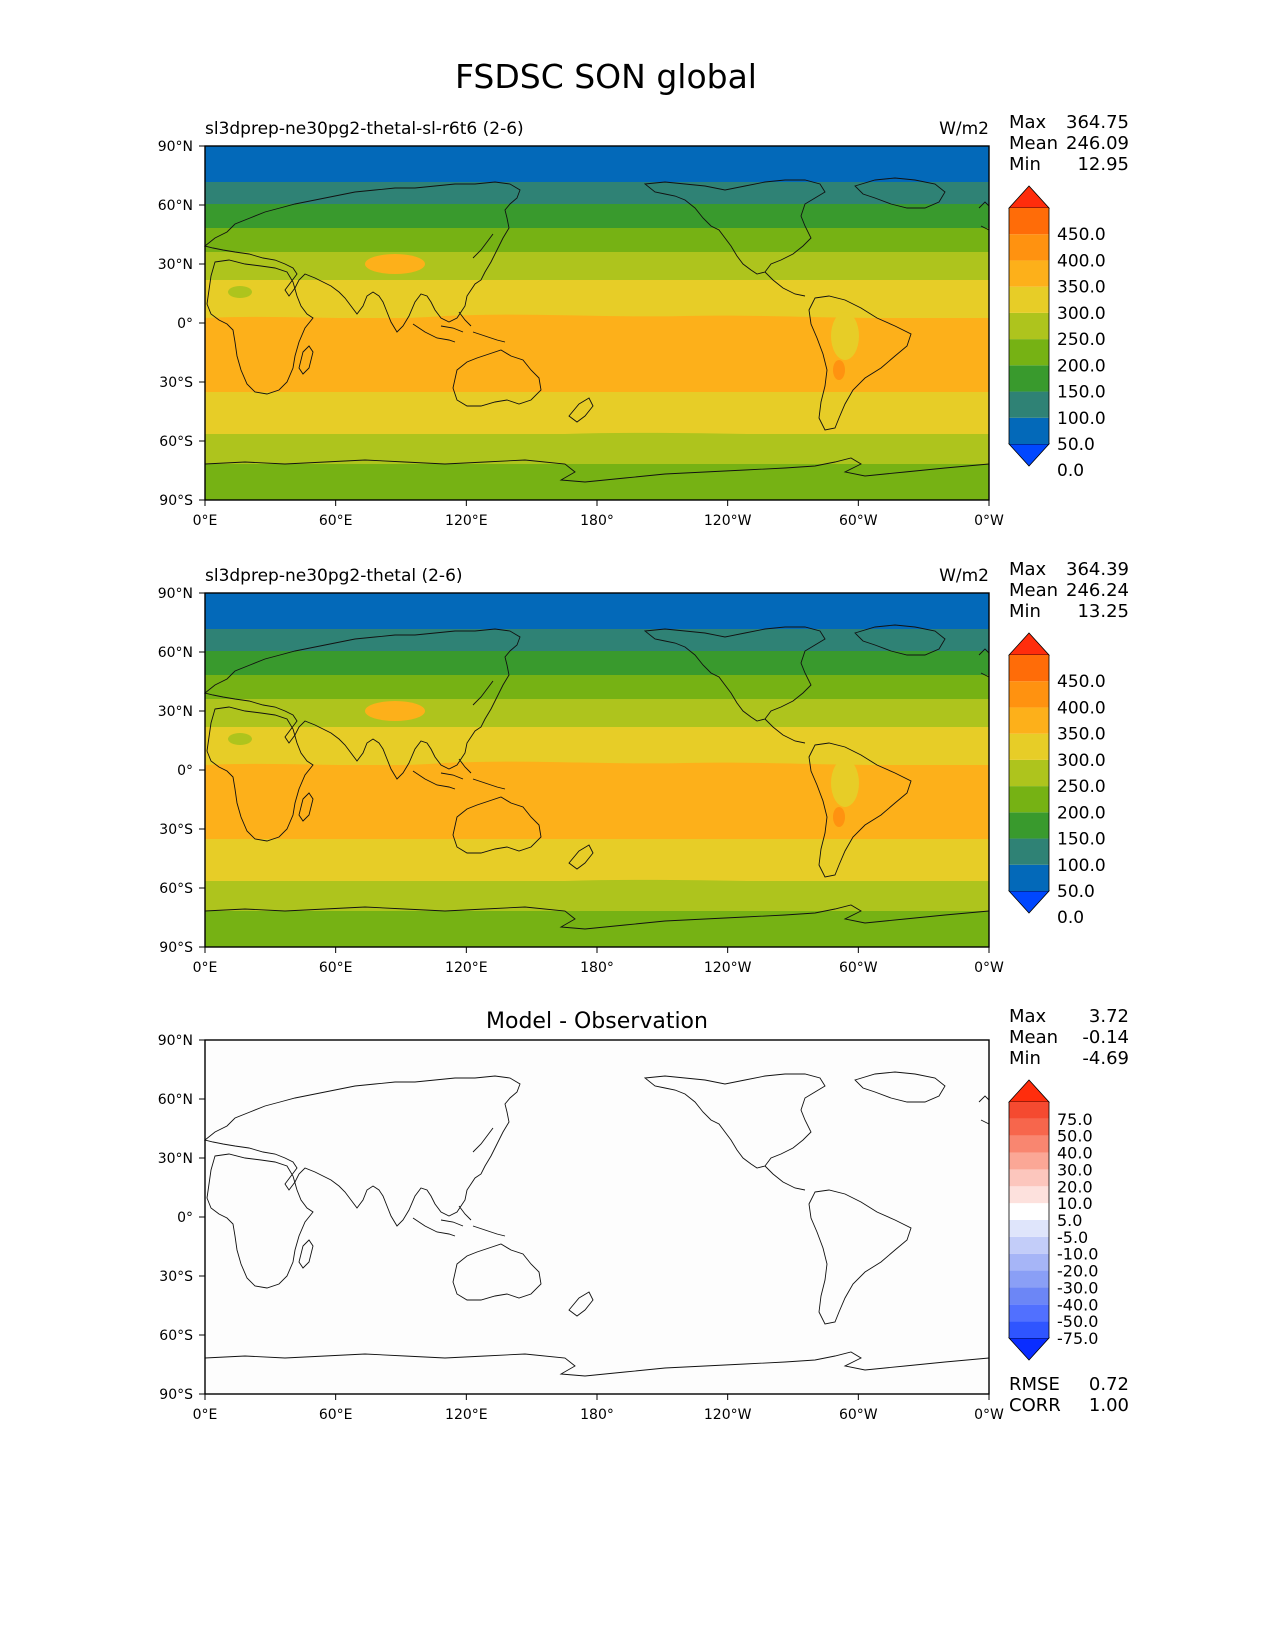  I want to click on stat-label: Mean, so click(1033, 590).